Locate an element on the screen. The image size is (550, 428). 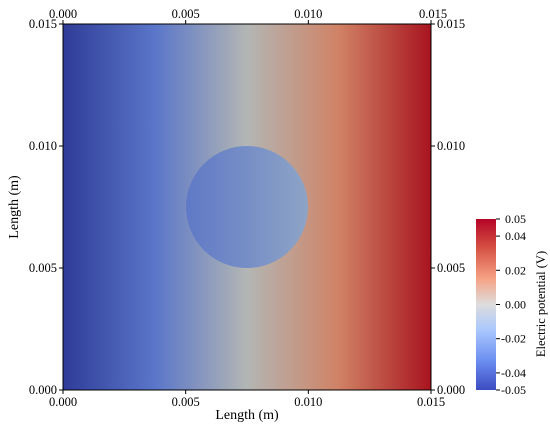
colorbar-ticks: 0.05 0.04 0.02 0.00 -0.02 -0.04 -0.05 is located at coordinates (511, 304).